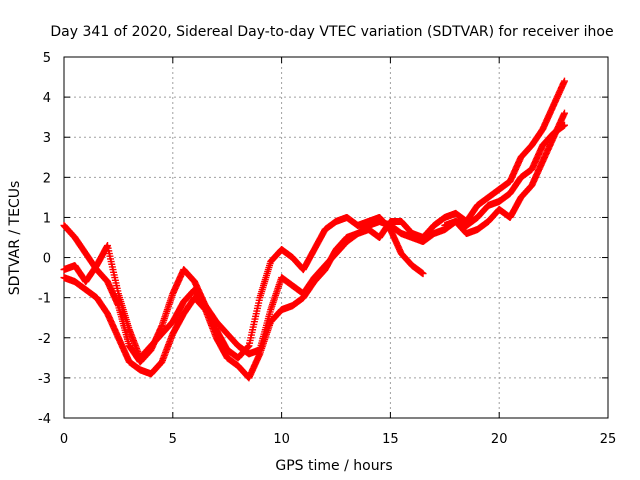 This screenshot has width=640, height=480. What do you see at coordinates (47, 98) in the screenshot?
I see `y-tick-label: 4` at bounding box center [47, 98].